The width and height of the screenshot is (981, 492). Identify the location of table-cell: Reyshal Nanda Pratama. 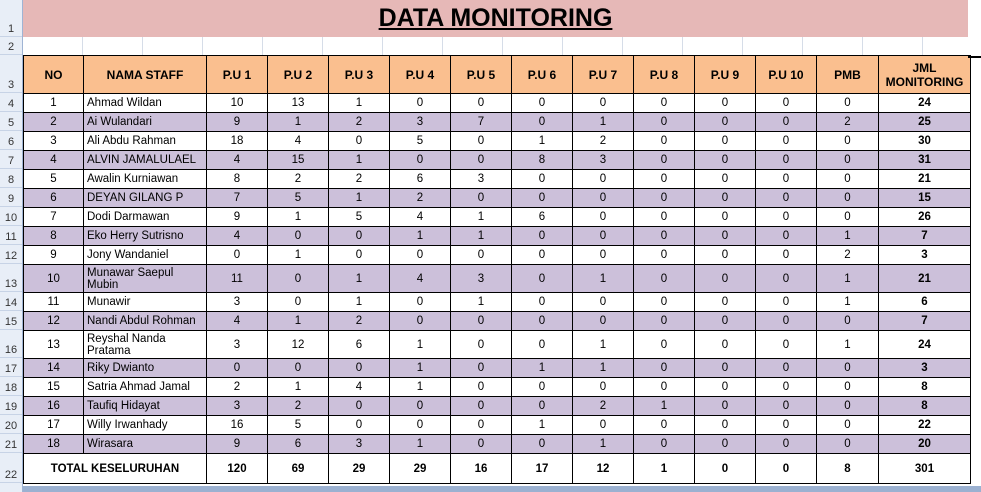
(145, 344).